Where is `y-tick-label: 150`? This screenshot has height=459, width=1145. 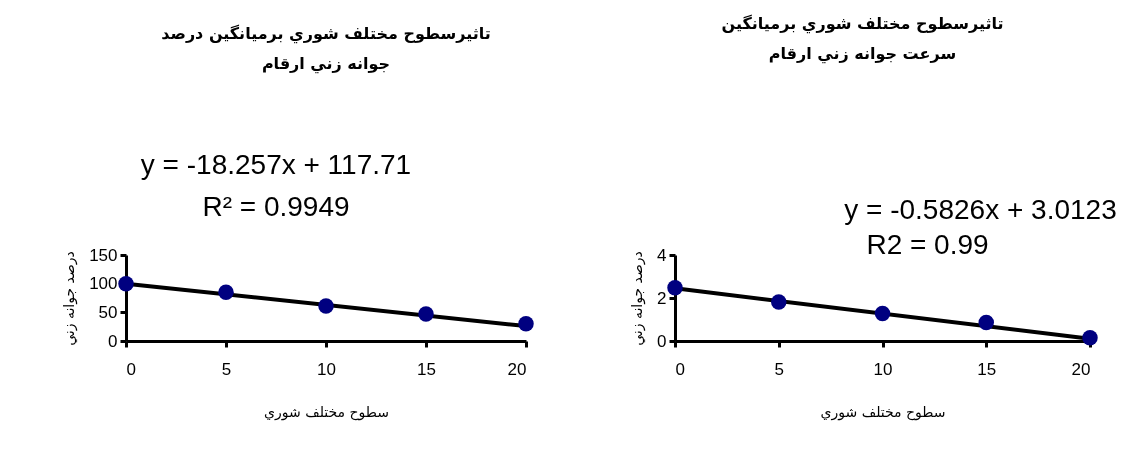
y-tick-label: 150 is located at coordinates (103, 255).